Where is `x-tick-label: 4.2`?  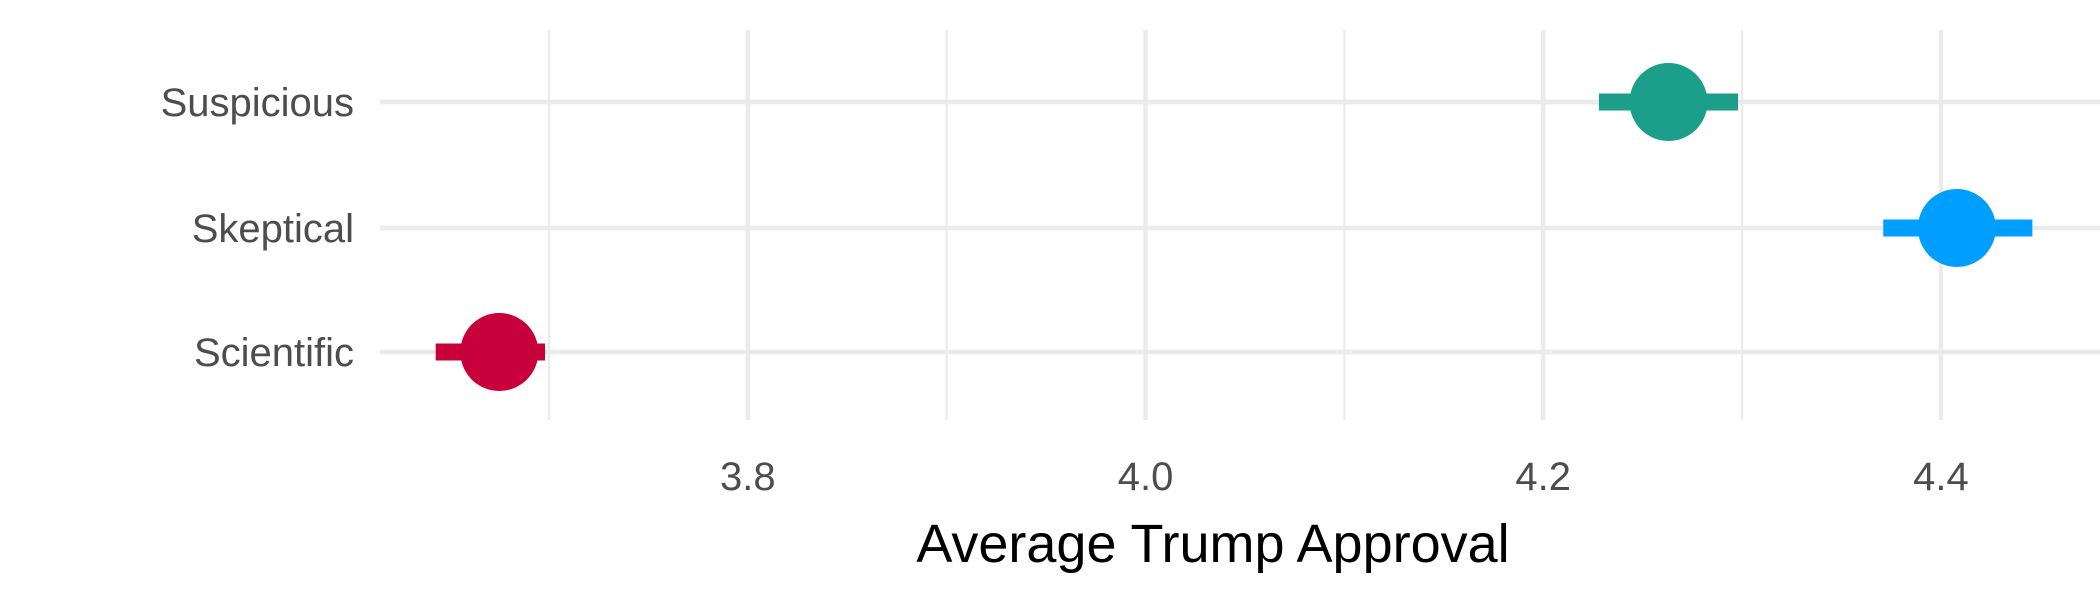
x-tick-label: 4.2 is located at coordinates (1543, 477).